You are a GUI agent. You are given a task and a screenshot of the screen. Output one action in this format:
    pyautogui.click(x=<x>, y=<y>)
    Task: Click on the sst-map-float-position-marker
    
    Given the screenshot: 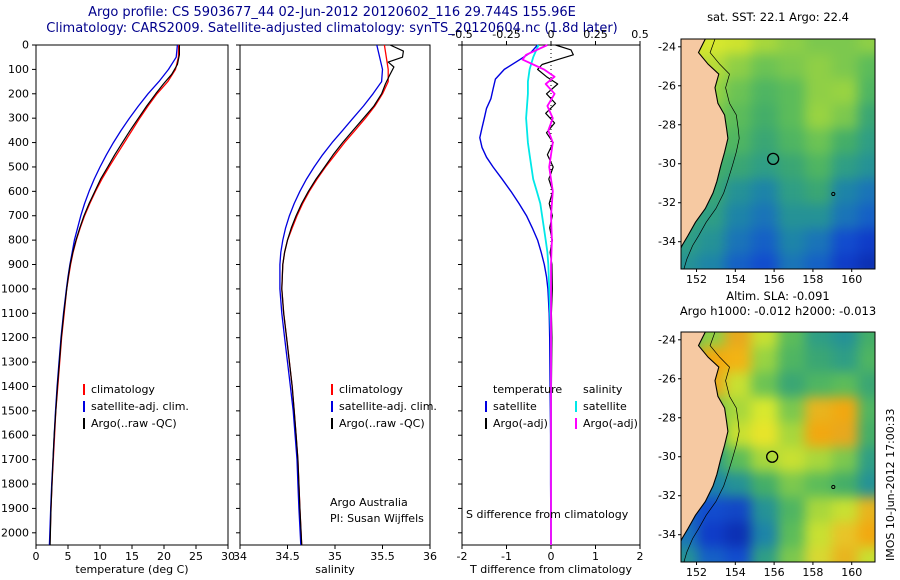 What is the action you would take?
    pyautogui.click(x=773, y=159)
    